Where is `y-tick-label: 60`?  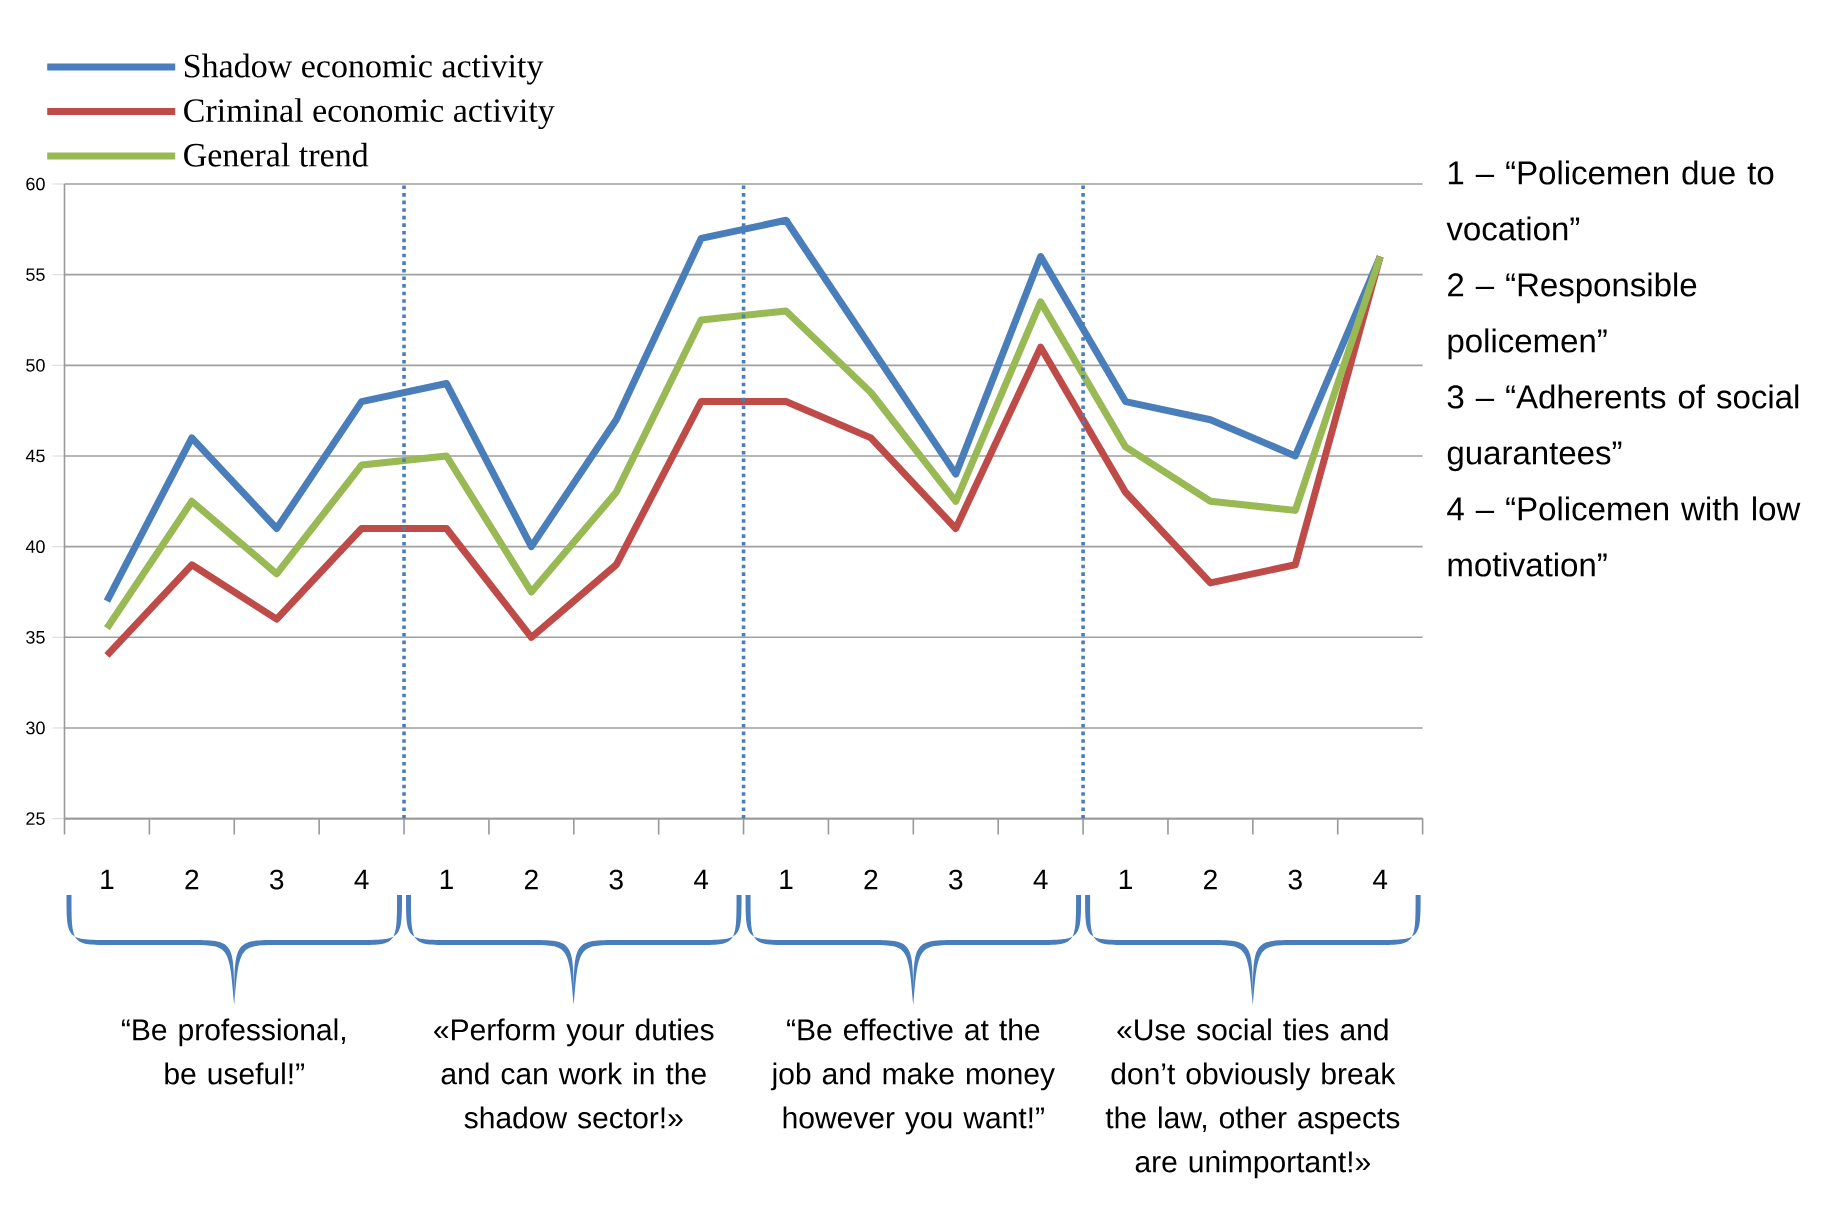 y-tick-label: 60 is located at coordinates (35, 184).